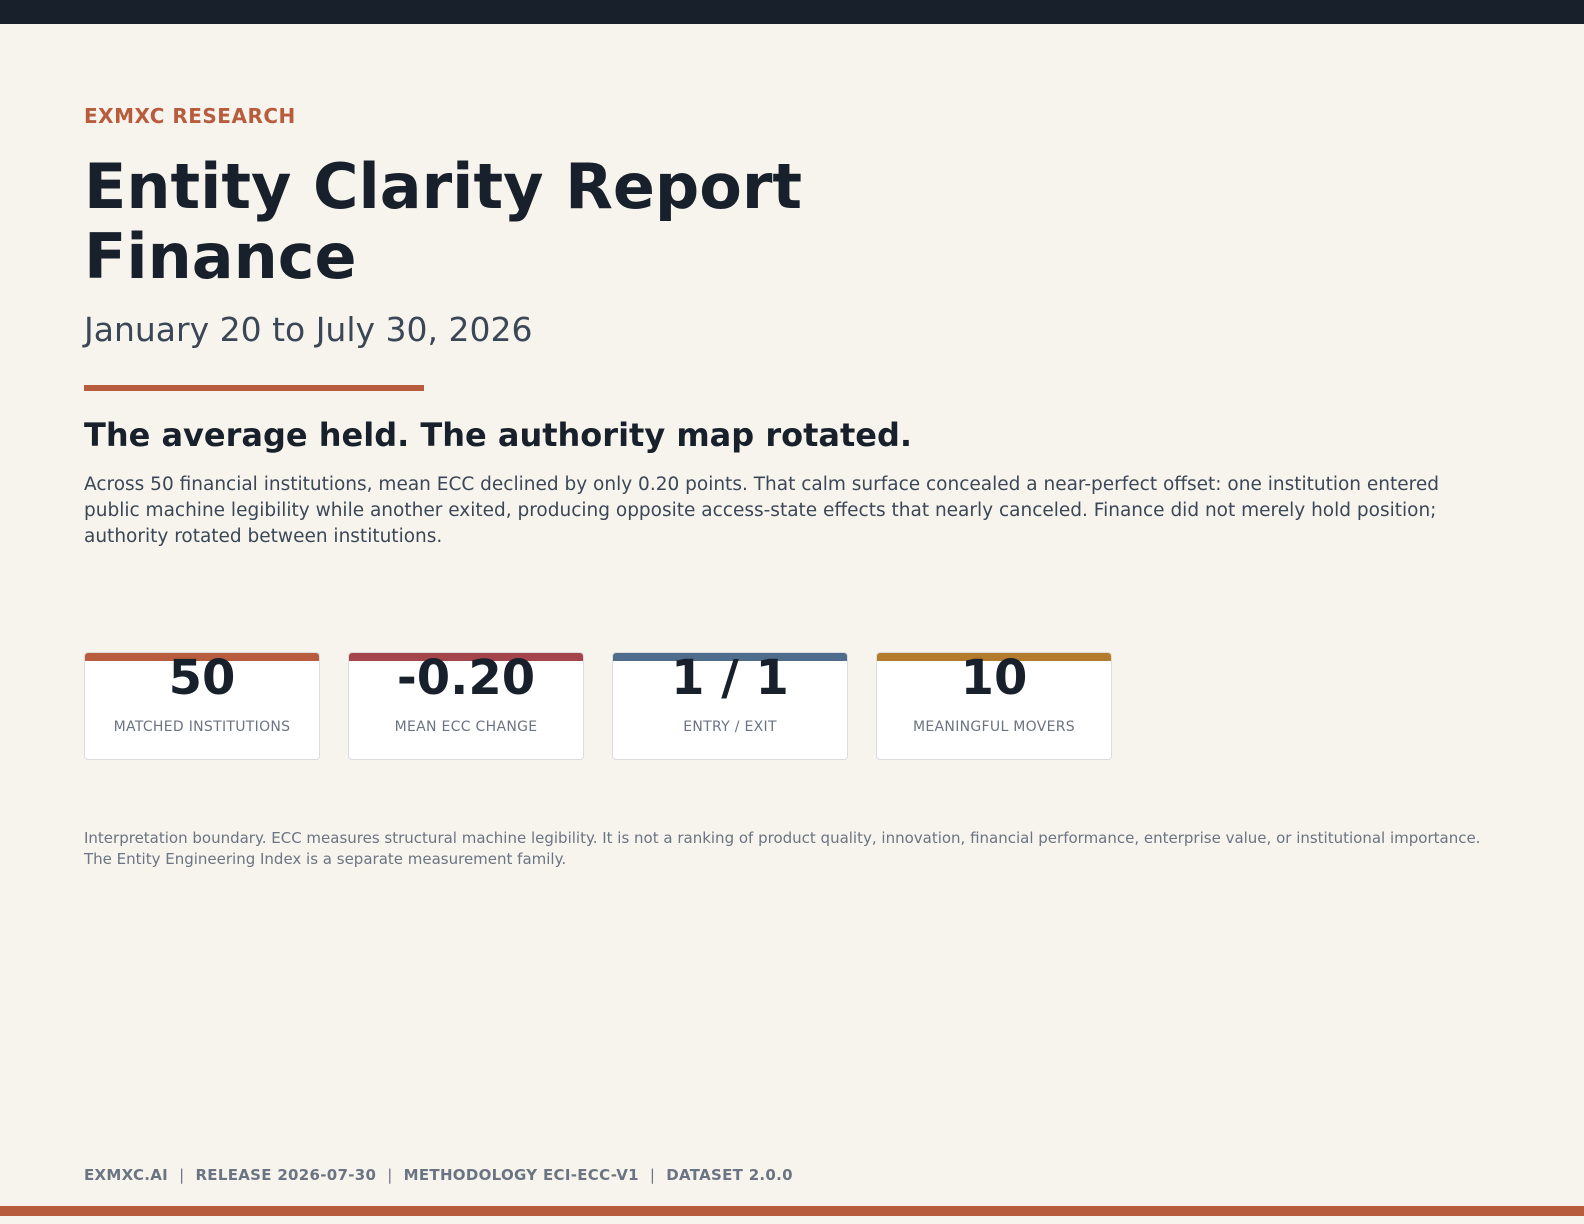 The width and height of the screenshot is (1584, 1224). Describe the element at coordinates (730, 679) in the screenshot. I see `kpi-value: 1 / 1` at that location.